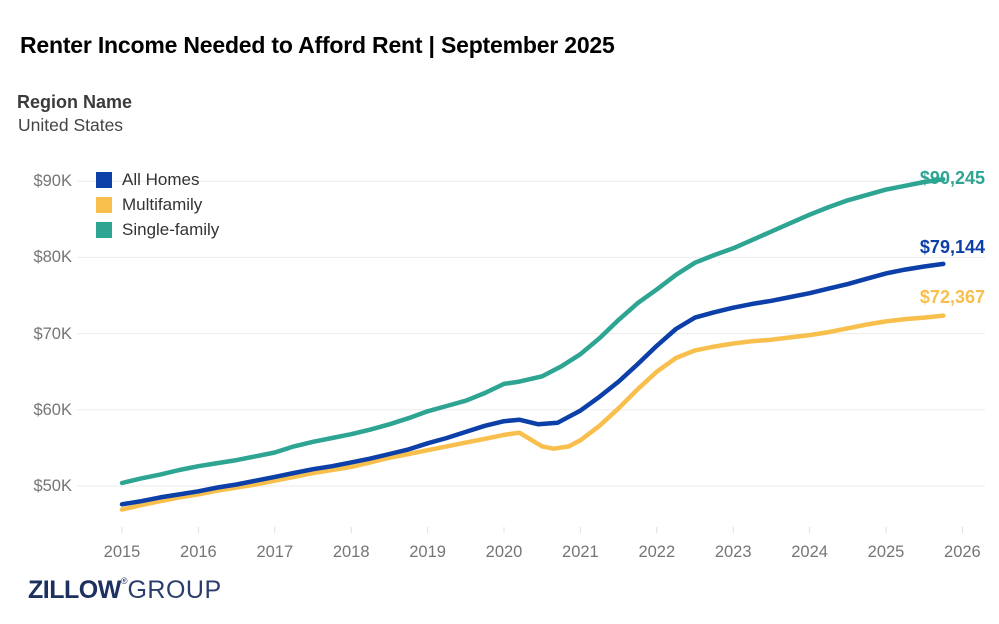 Image resolution: width=999 pixels, height=624 pixels. Describe the element at coordinates (427, 552) in the screenshot. I see `x-tick-label: 2019` at that location.